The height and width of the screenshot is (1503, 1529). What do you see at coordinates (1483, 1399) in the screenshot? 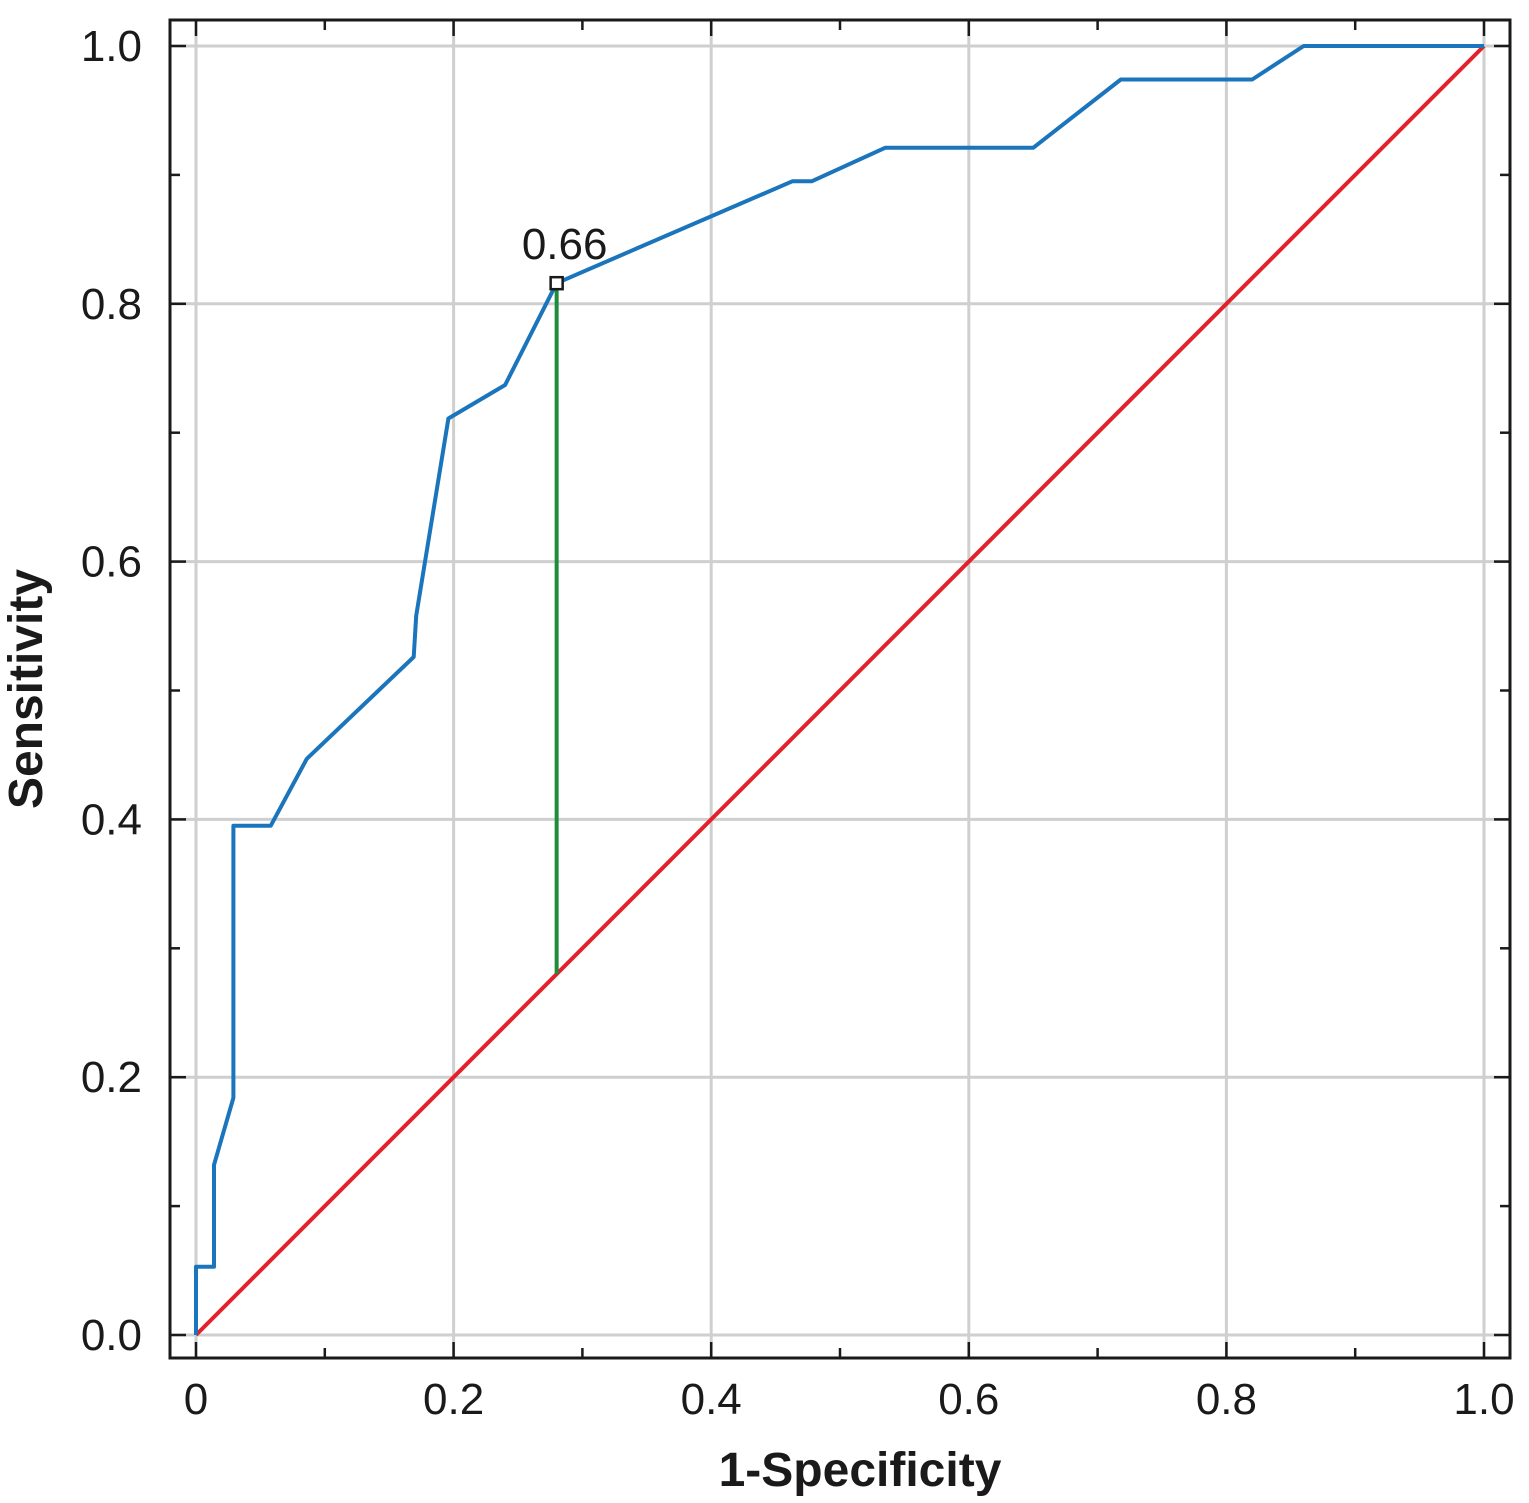
I see `x-tick-label-5: 1.0` at bounding box center [1483, 1399].